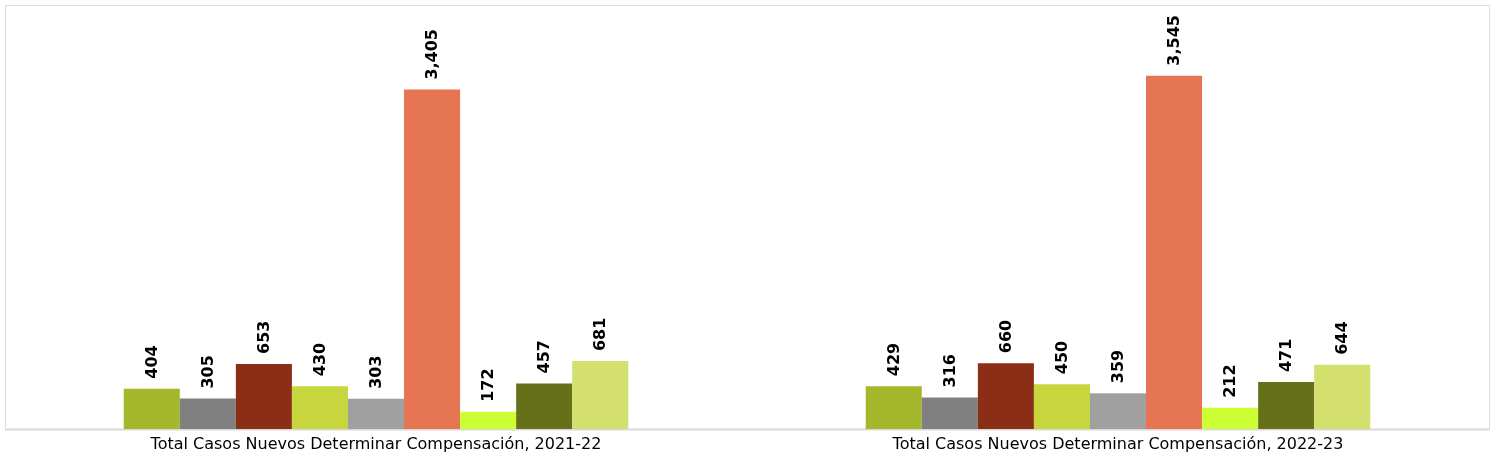  Describe the element at coordinates (600, 334) in the screenshot. I see `data-label: 681` at that location.